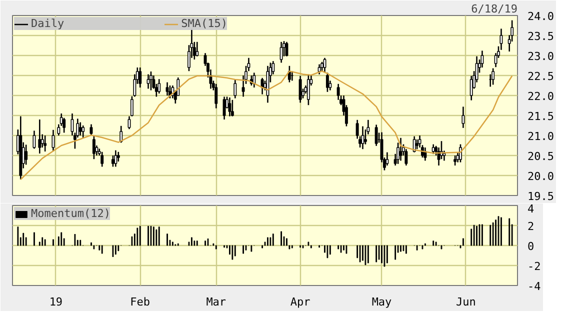 This screenshot has height=335, width=579. I want to click on y-tick-label: 24.0, so click(541, 16).